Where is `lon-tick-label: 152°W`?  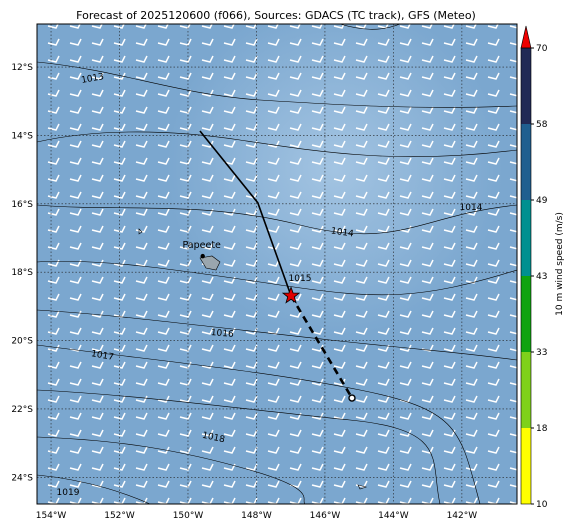
lon-tick-label: 152°W is located at coordinates (119, 516).